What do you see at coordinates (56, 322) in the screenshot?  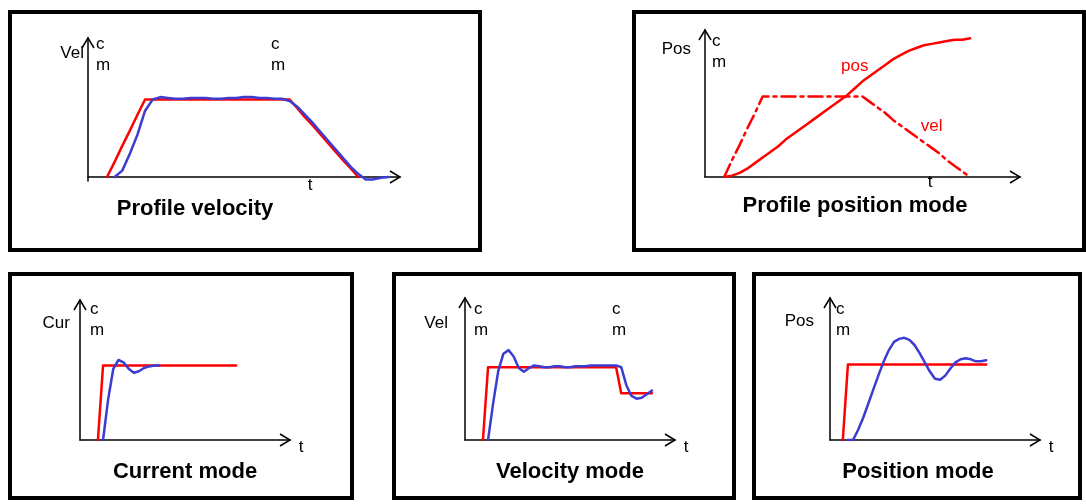 I see `y-axis-title: Cur` at bounding box center [56, 322].